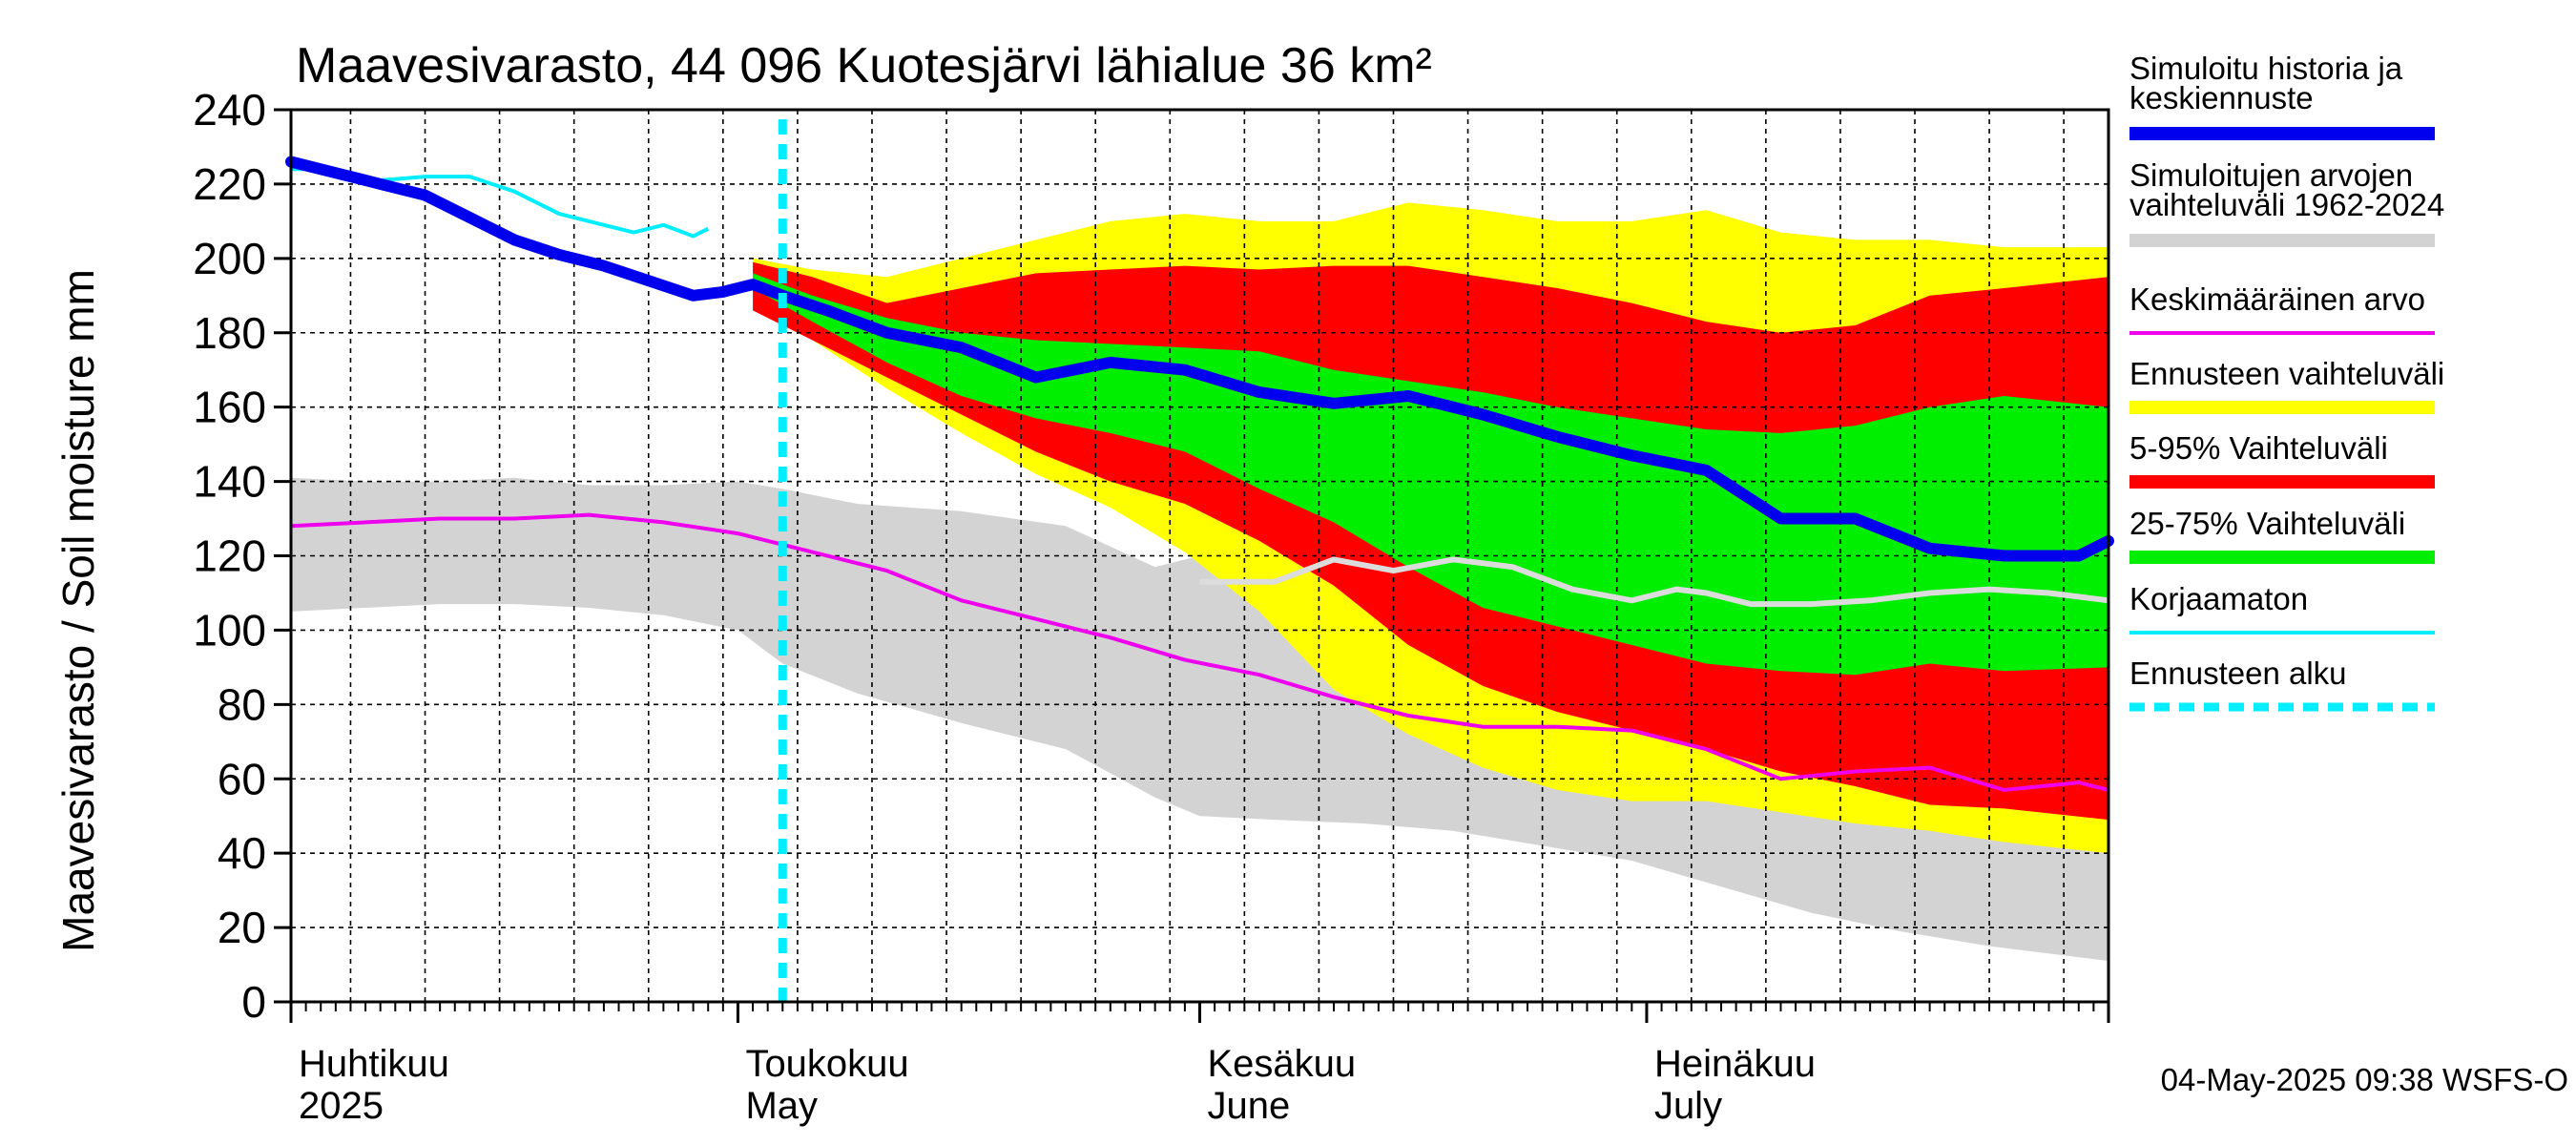 Image resolution: width=2576 pixels, height=1145 pixels. Describe the element at coordinates (2364, 1079) in the screenshot. I see `timestamp-footer: 04-May-2025 09:38 WSFS-O` at that location.